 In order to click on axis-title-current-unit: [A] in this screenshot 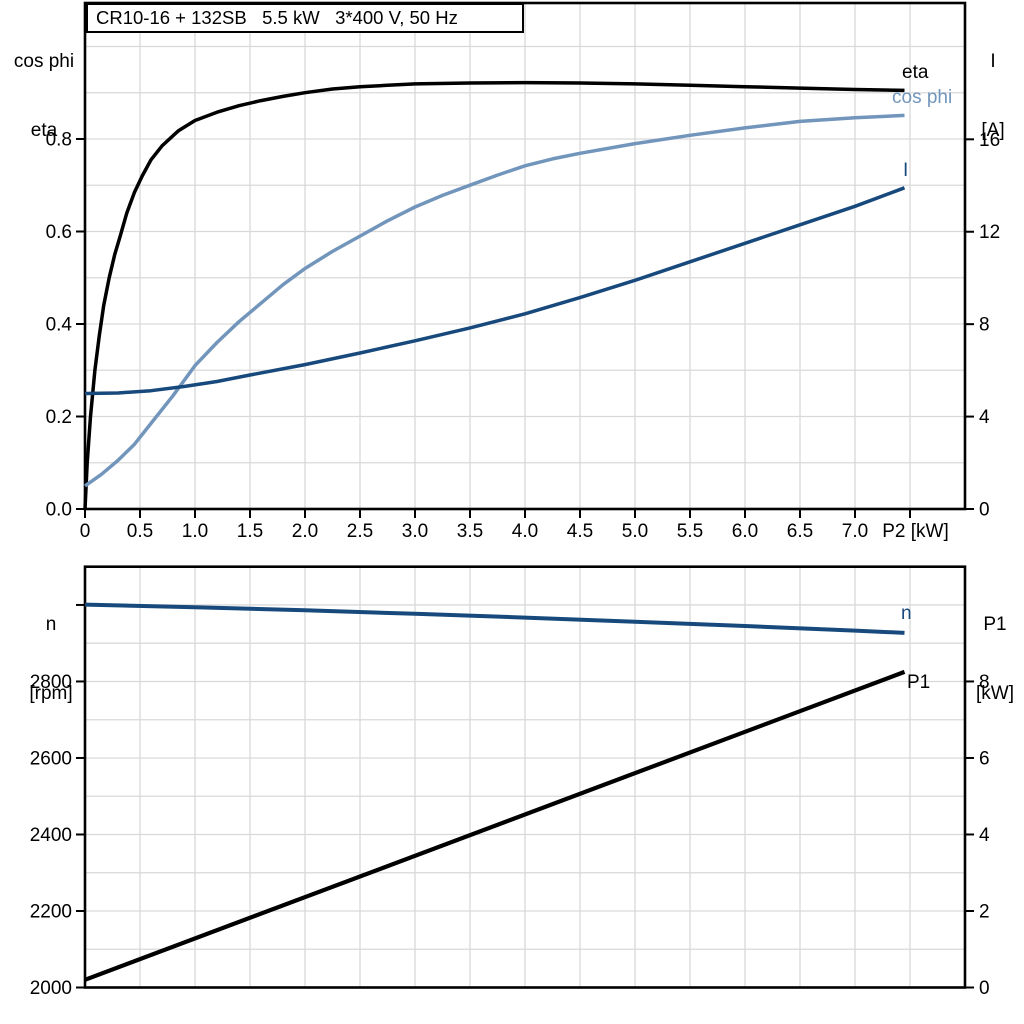, I will do `click(993, 130)`.